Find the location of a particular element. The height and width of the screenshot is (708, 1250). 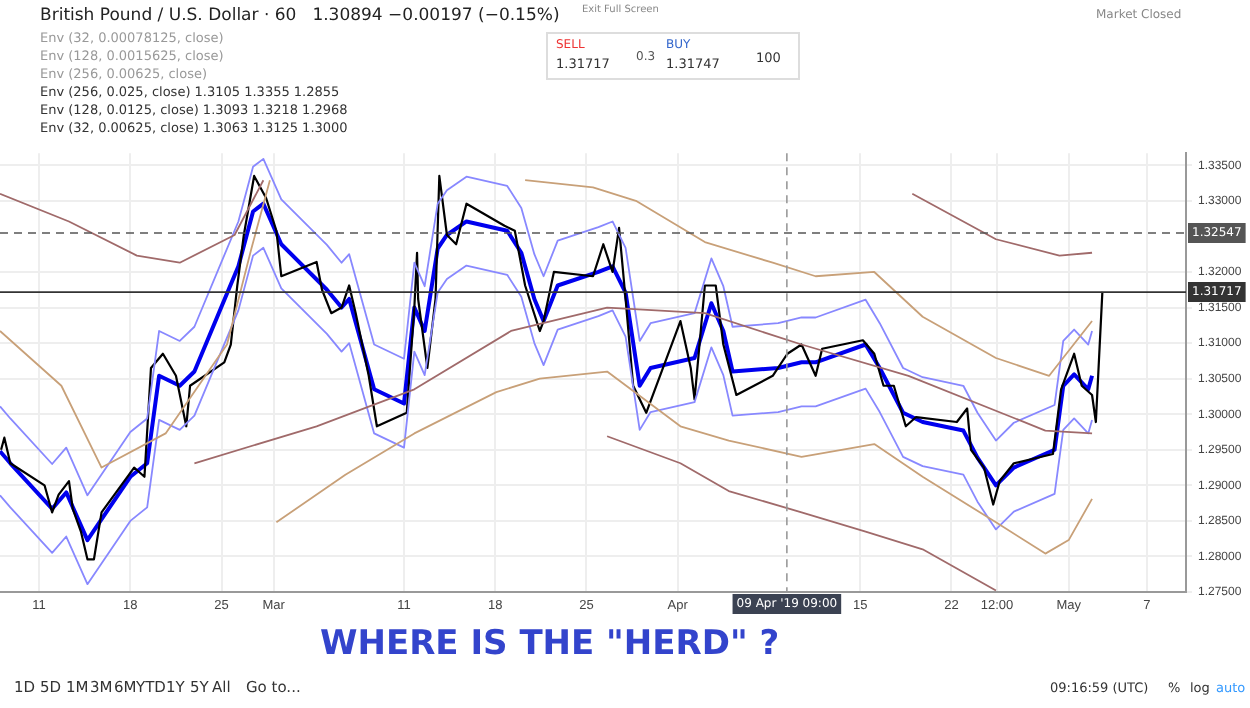

chart-subtitle: 1.30894 −0.00197 (−0.15%) is located at coordinates (436, 16).